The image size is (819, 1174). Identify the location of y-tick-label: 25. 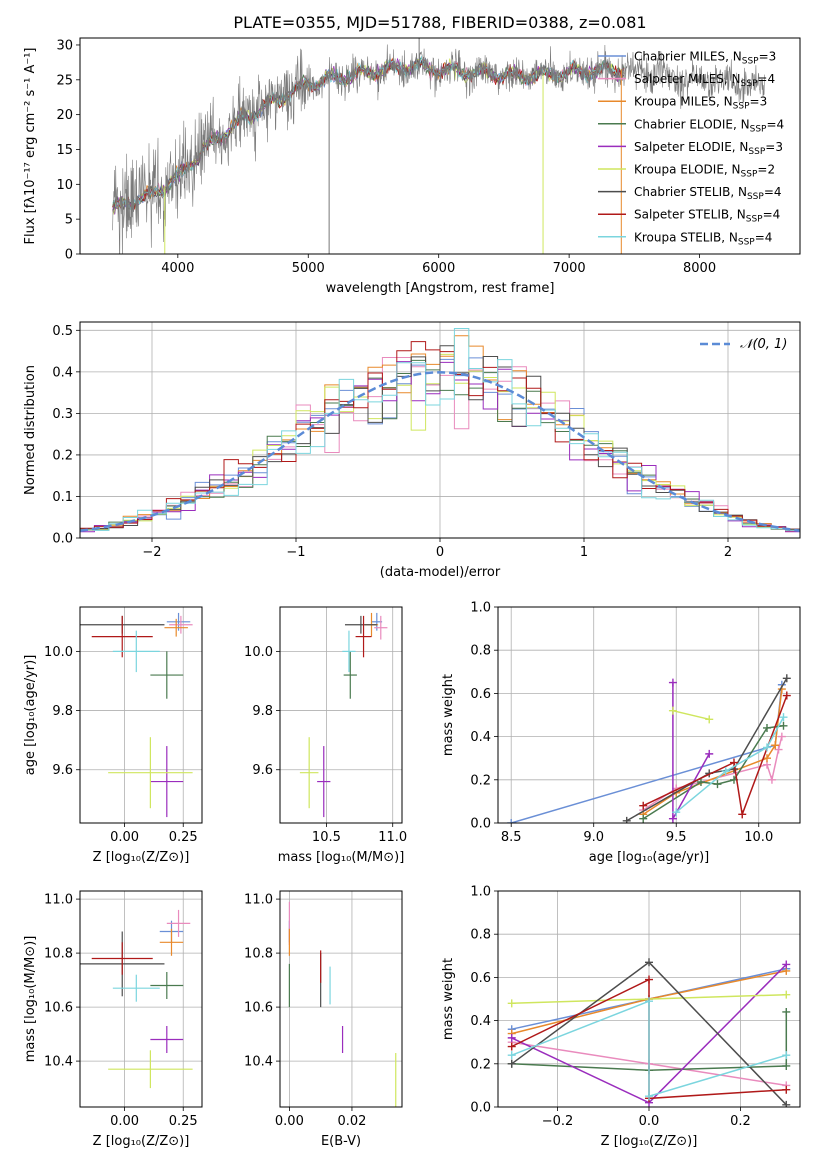
(64, 80).